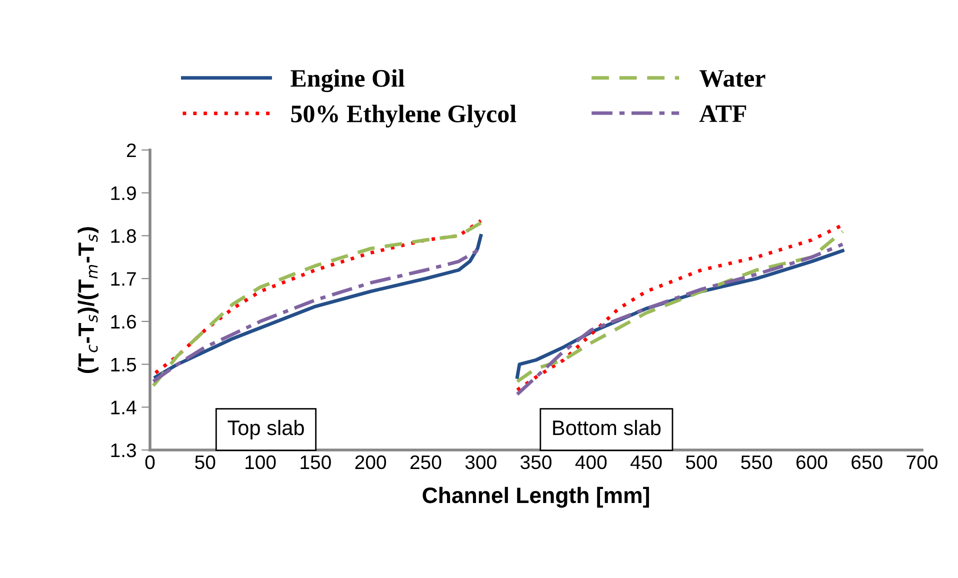 Image resolution: width=958 pixels, height=578 pixels. What do you see at coordinates (812, 462) in the screenshot?
I see `x-tick-label: 600` at bounding box center [812, 462].